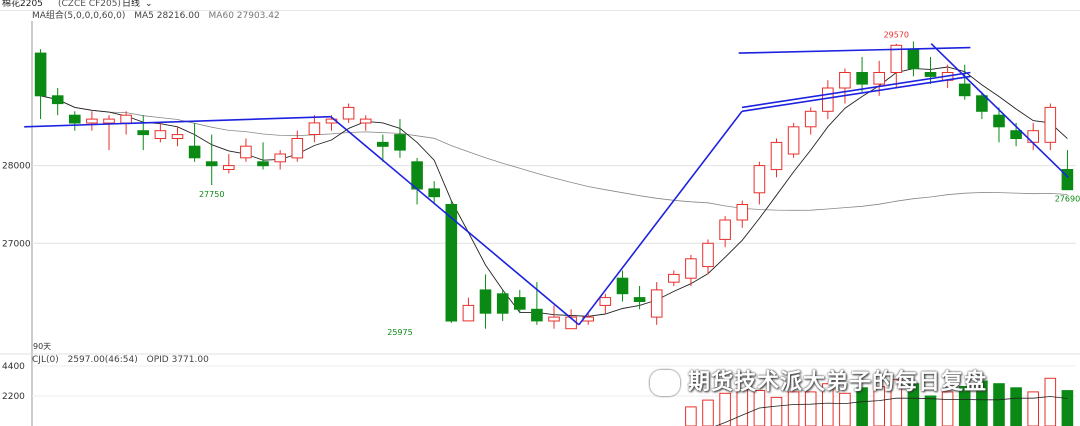 Image resolution: width=1080 pixels, height=426 pixels. Describe the element at coordinates (211, 194) in the screenshot. I see `price-annotation: 27750` at that location.